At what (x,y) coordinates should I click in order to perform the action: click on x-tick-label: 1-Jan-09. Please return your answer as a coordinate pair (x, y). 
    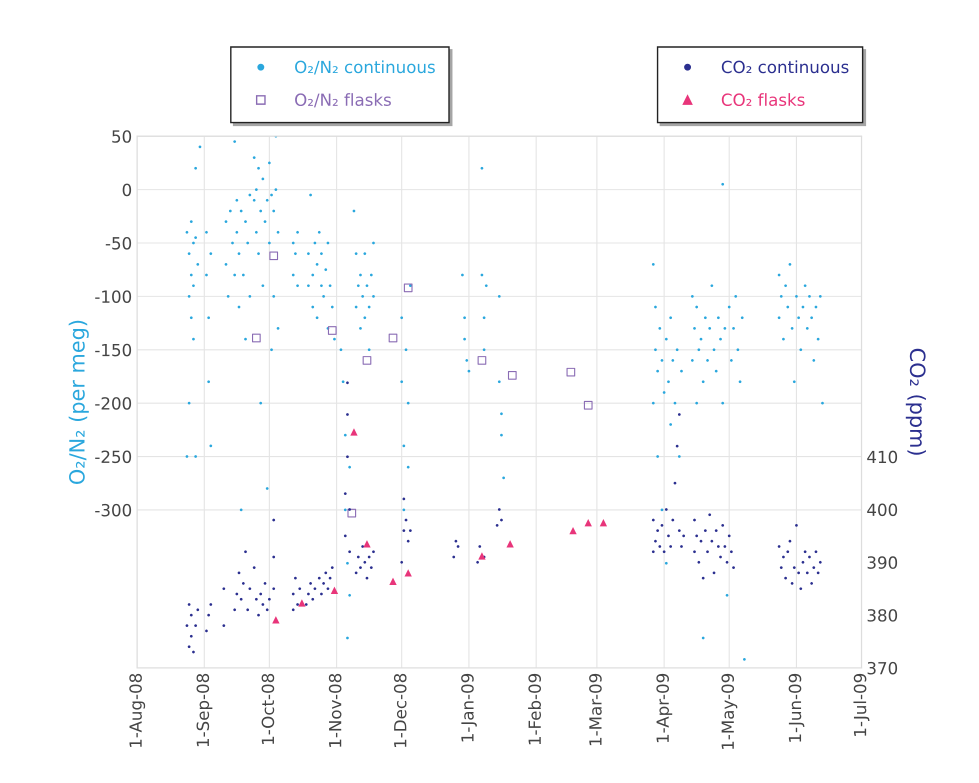
    Looking at the image, I should click on (469, 708).